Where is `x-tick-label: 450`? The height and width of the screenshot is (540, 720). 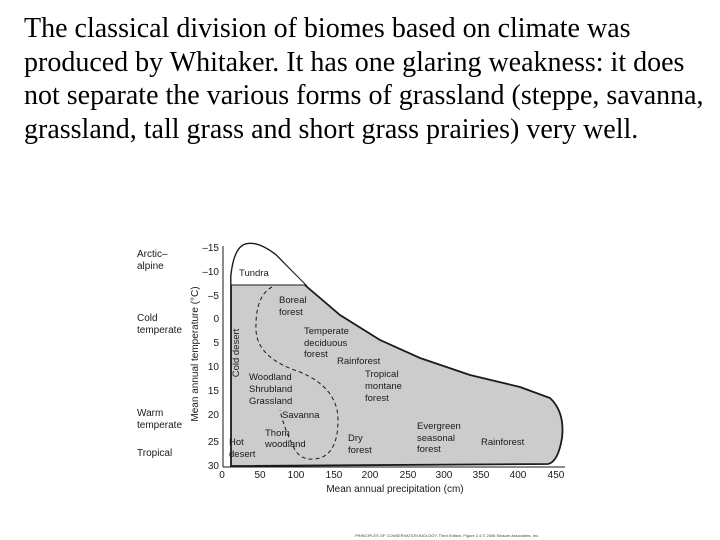
x-tick-label: 450 is located at coordinates (556, 475).